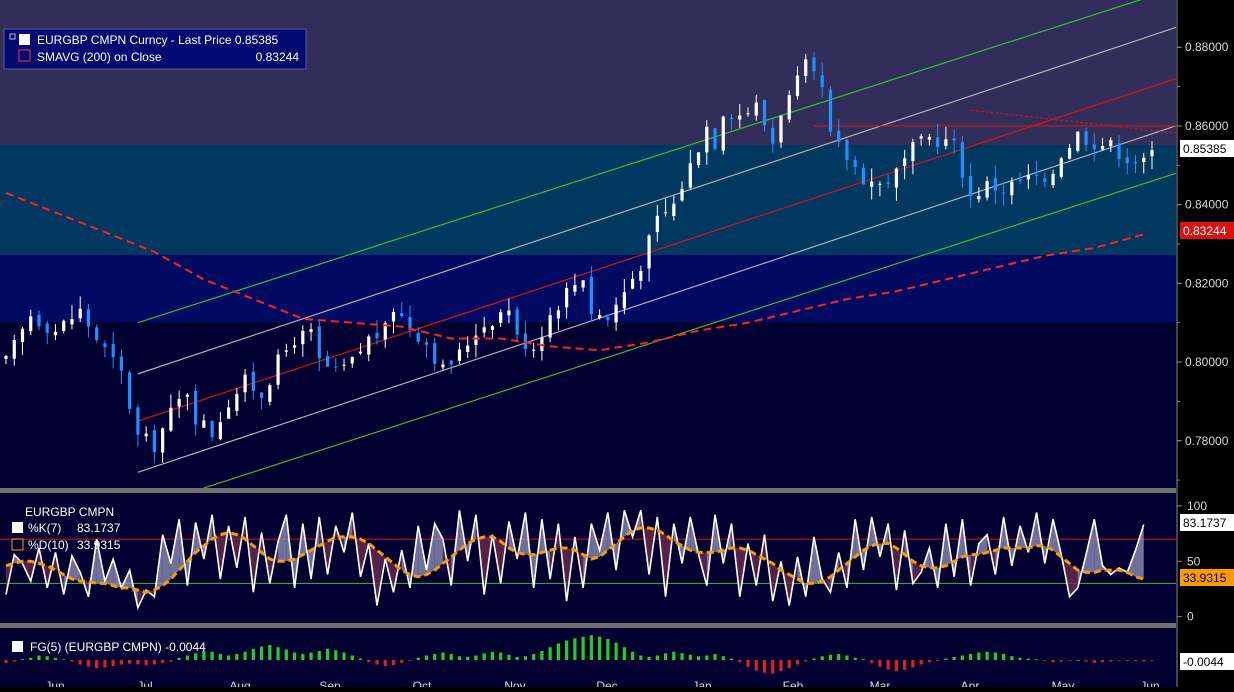 The height and width of the screenshot is (692, 1234). What do you see at coordinates (1197, 506) in the screenshot?
I see `stoch-tick-label: 100` at bounding box center [1197, 506].